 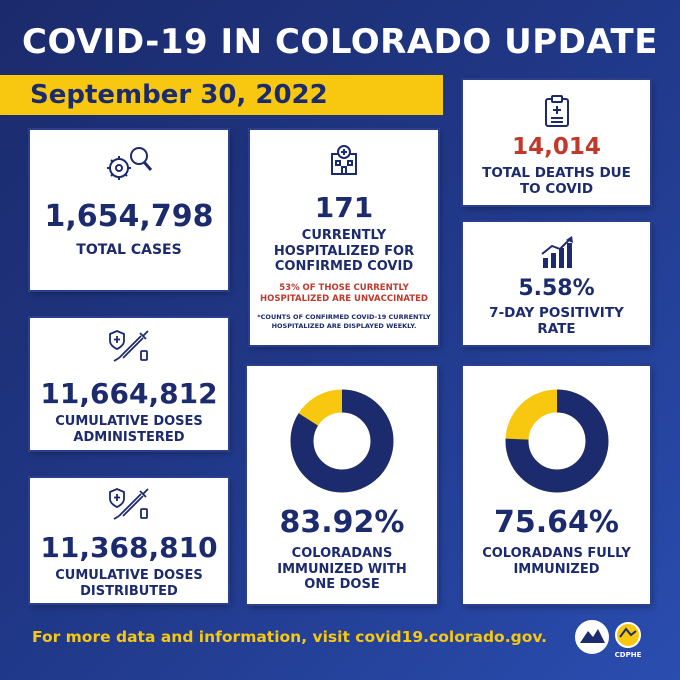 I want to click on hospitalized-label-line: CONFIRMED COVID, so click(x=344, y=267).